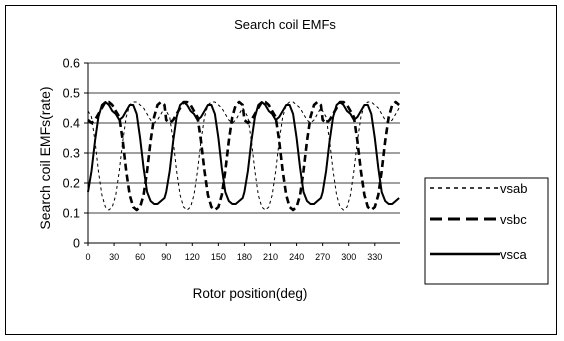 This screenshot has height=341, width=564. What do you see at coordinates (218, 257) in the screenshot?
I see `x-tick-label: 150` at bounding box center [218, 257].